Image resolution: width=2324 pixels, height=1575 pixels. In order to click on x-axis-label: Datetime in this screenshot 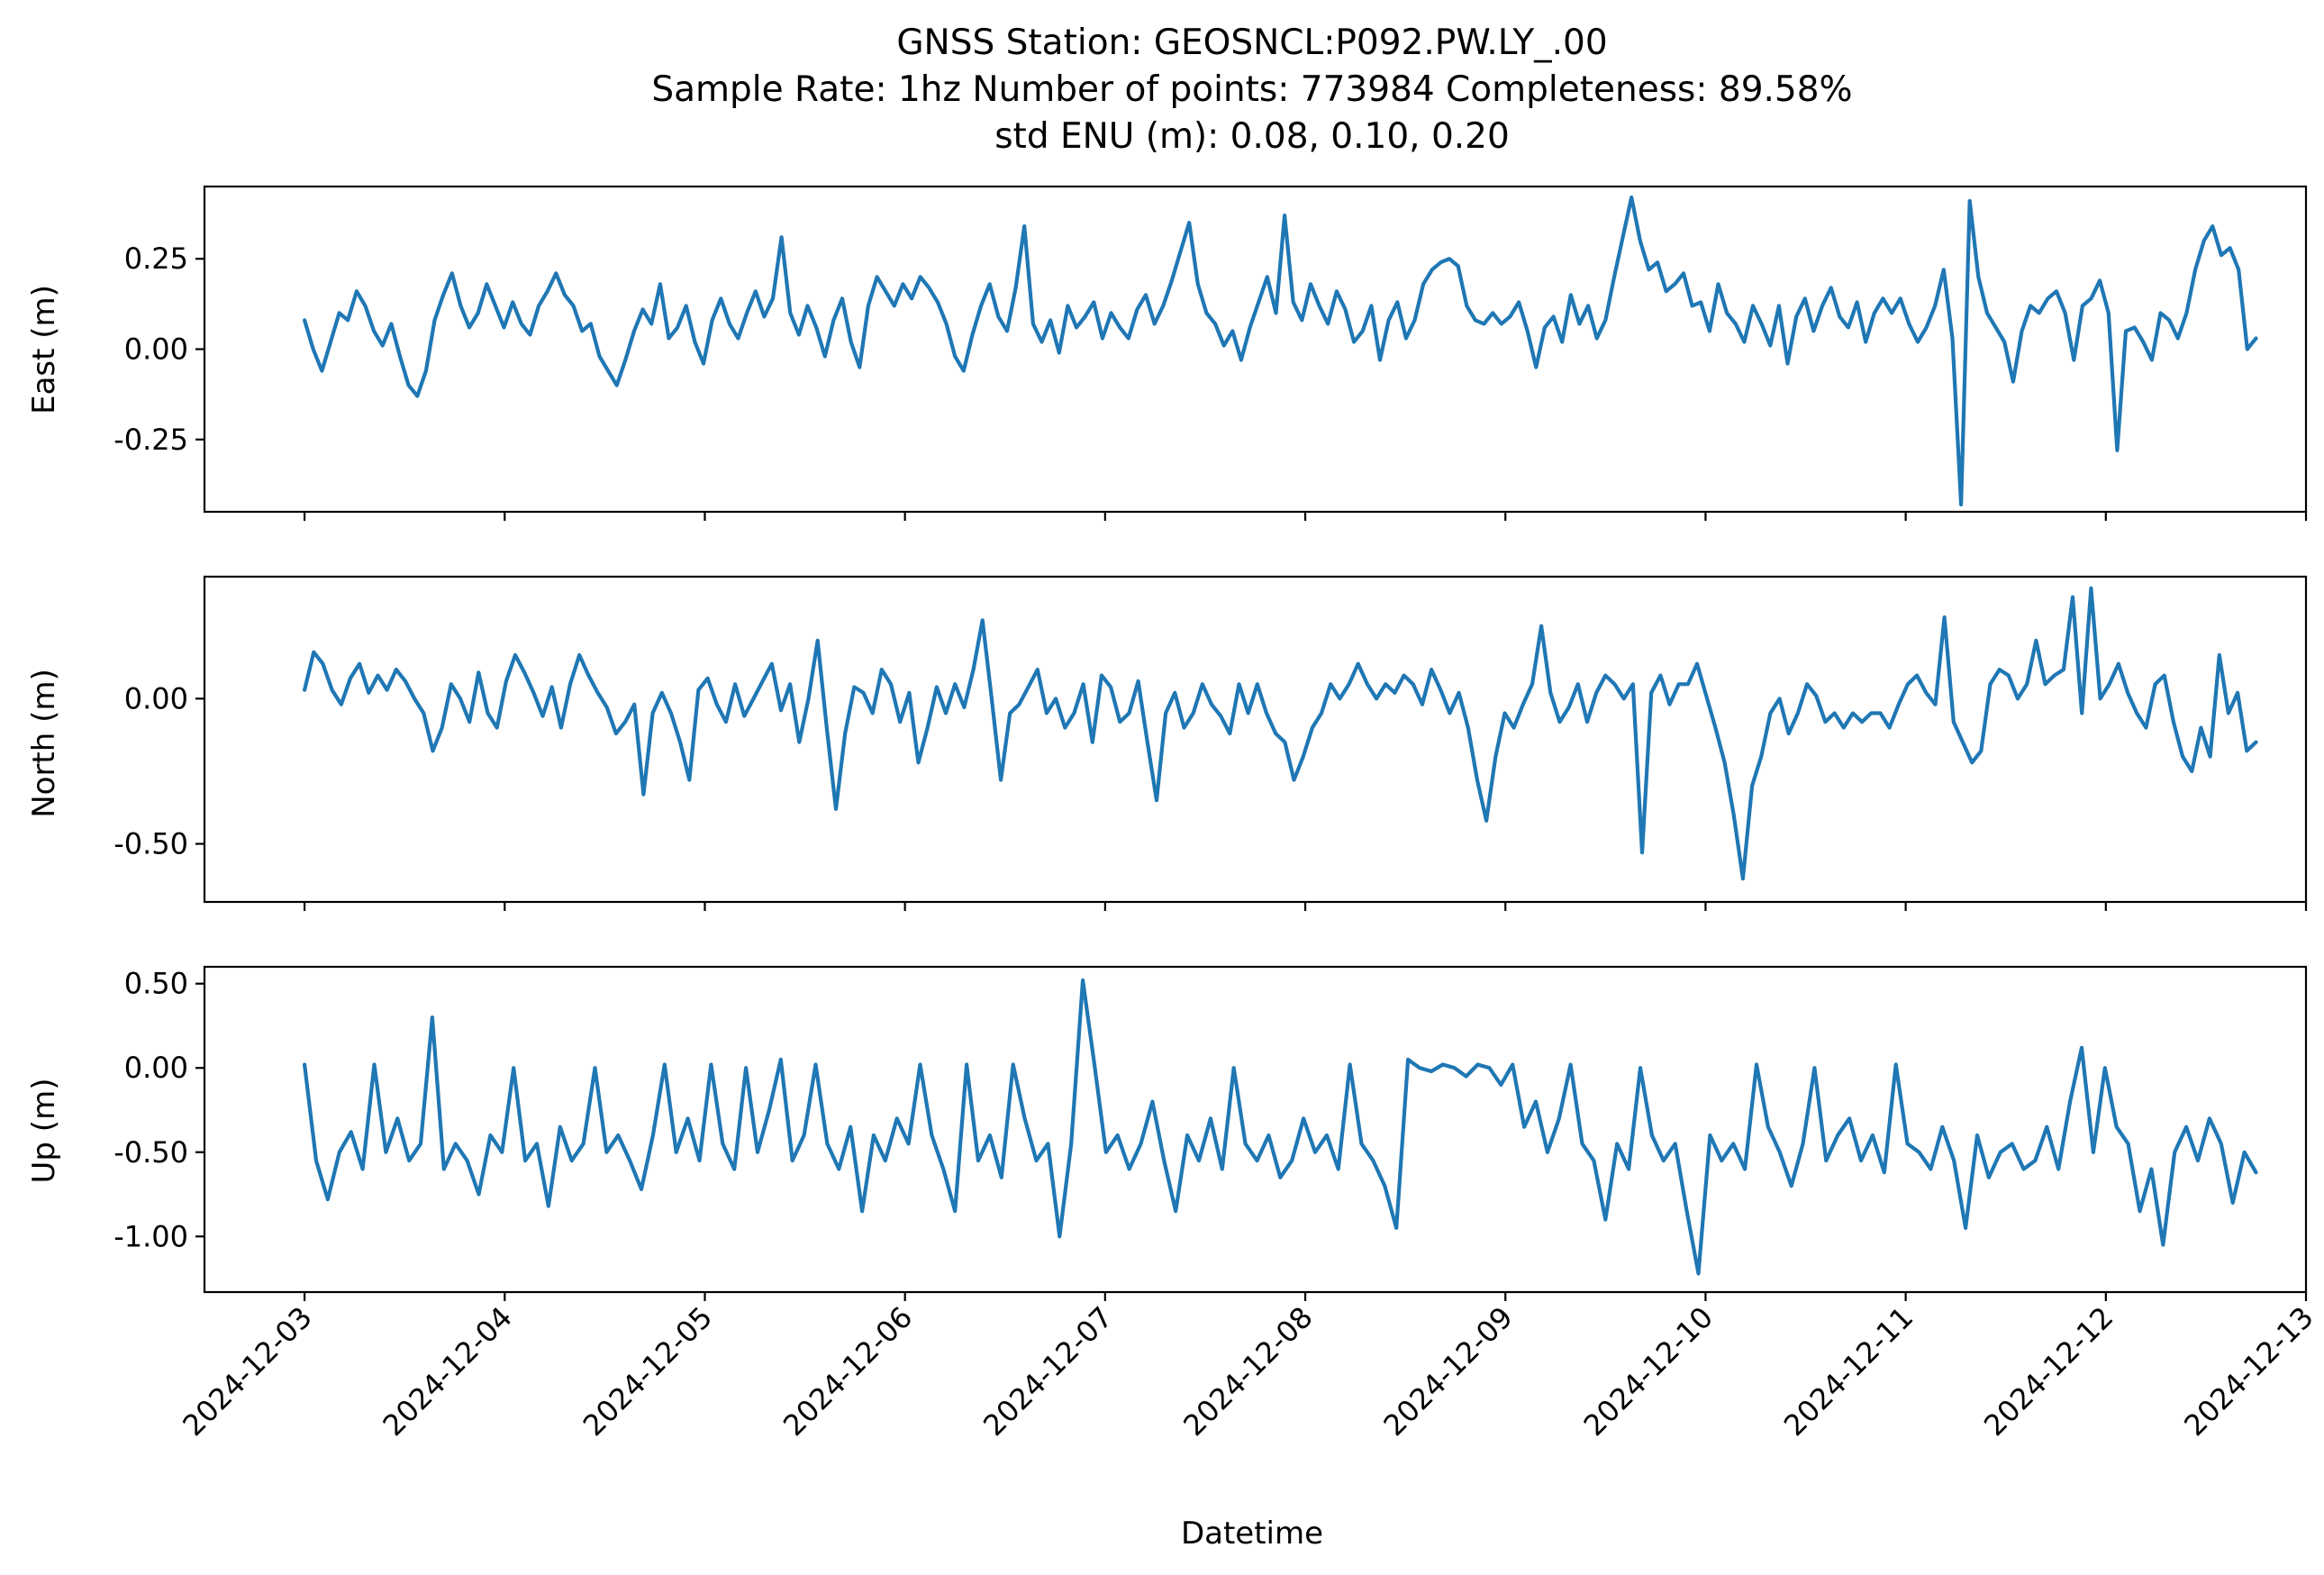, I will do `click(1252, 1534)`.